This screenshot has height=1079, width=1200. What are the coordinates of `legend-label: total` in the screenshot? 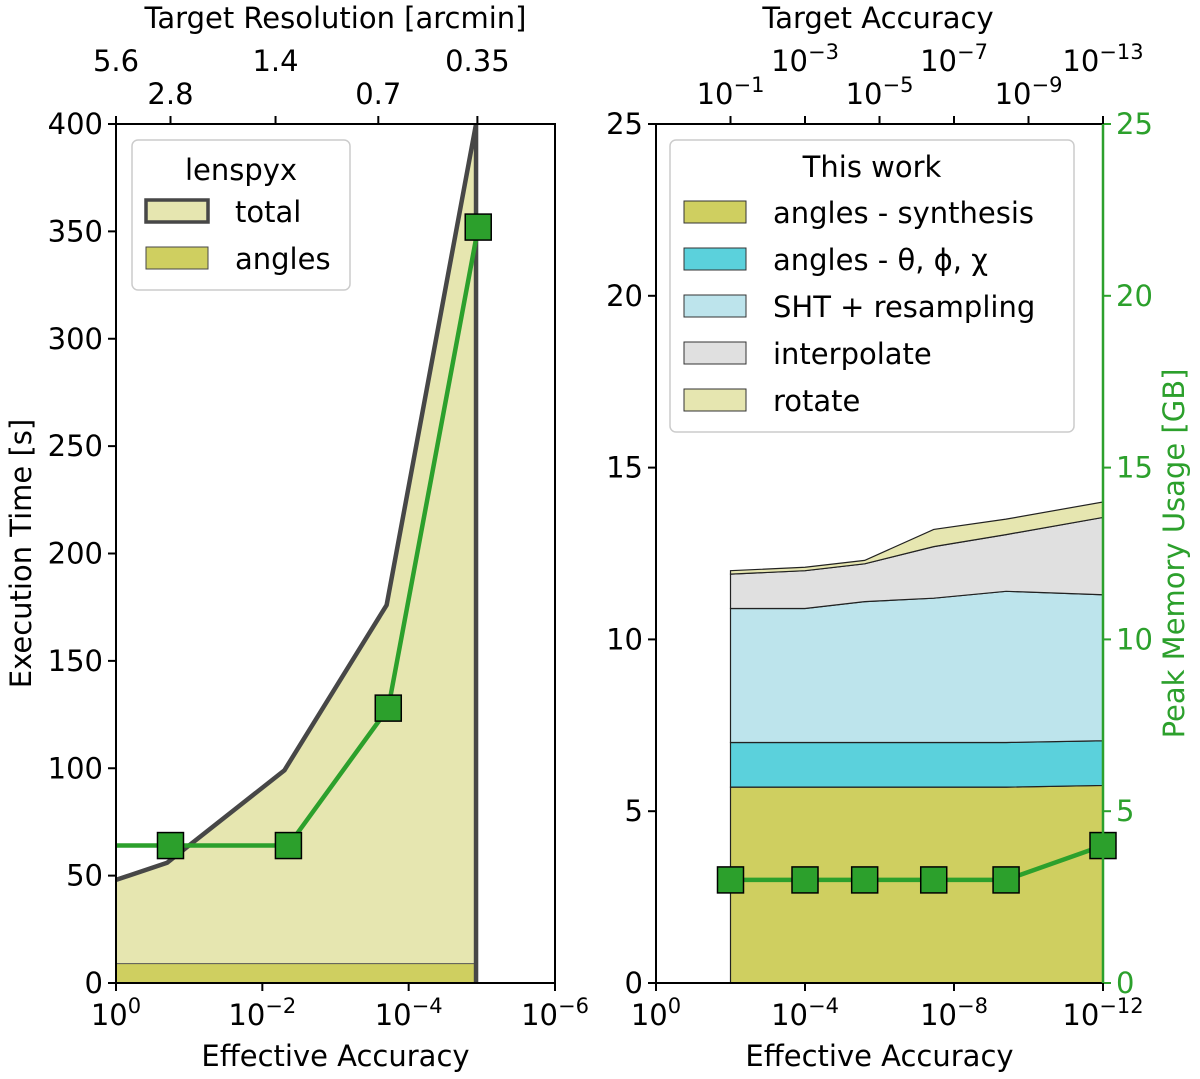 It's located at (268, 212).